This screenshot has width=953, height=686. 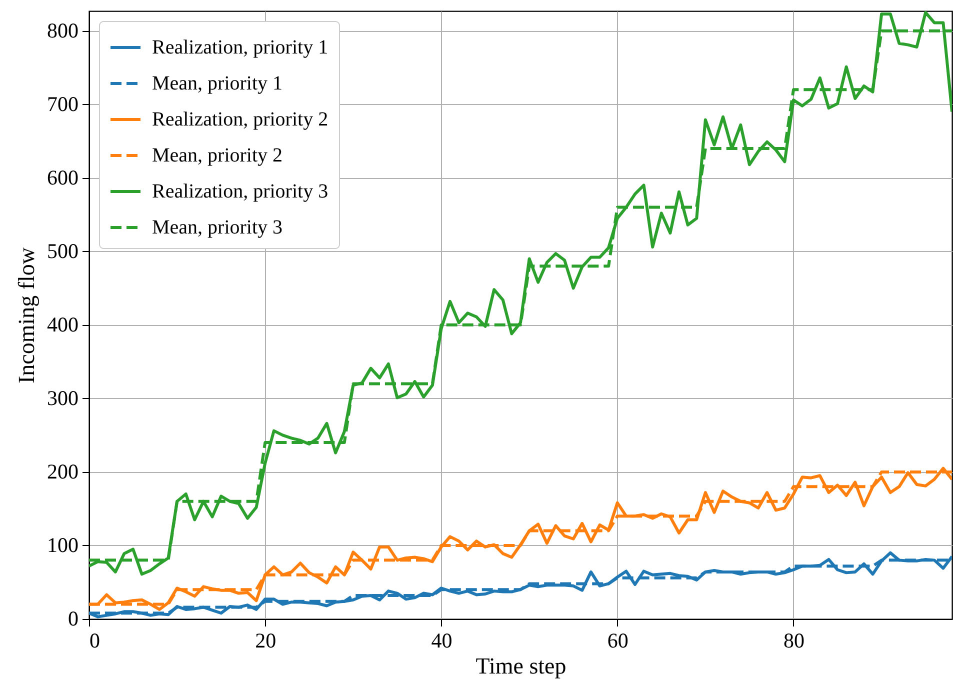 I want to click on y-tick-label: 600, so click(x=62, y=177).